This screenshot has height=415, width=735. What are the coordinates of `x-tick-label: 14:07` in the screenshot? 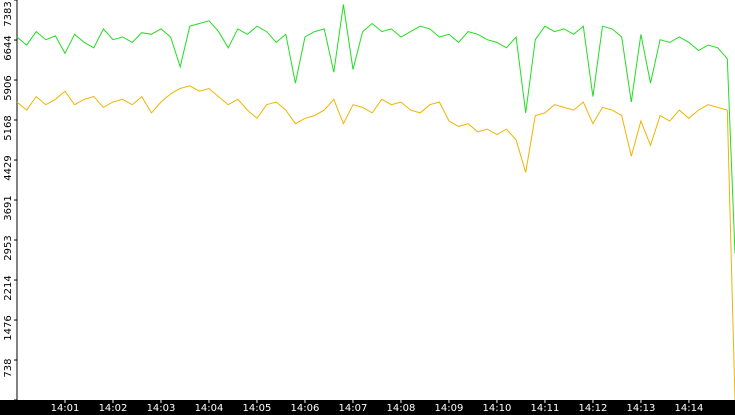 It's located at (353, 408).